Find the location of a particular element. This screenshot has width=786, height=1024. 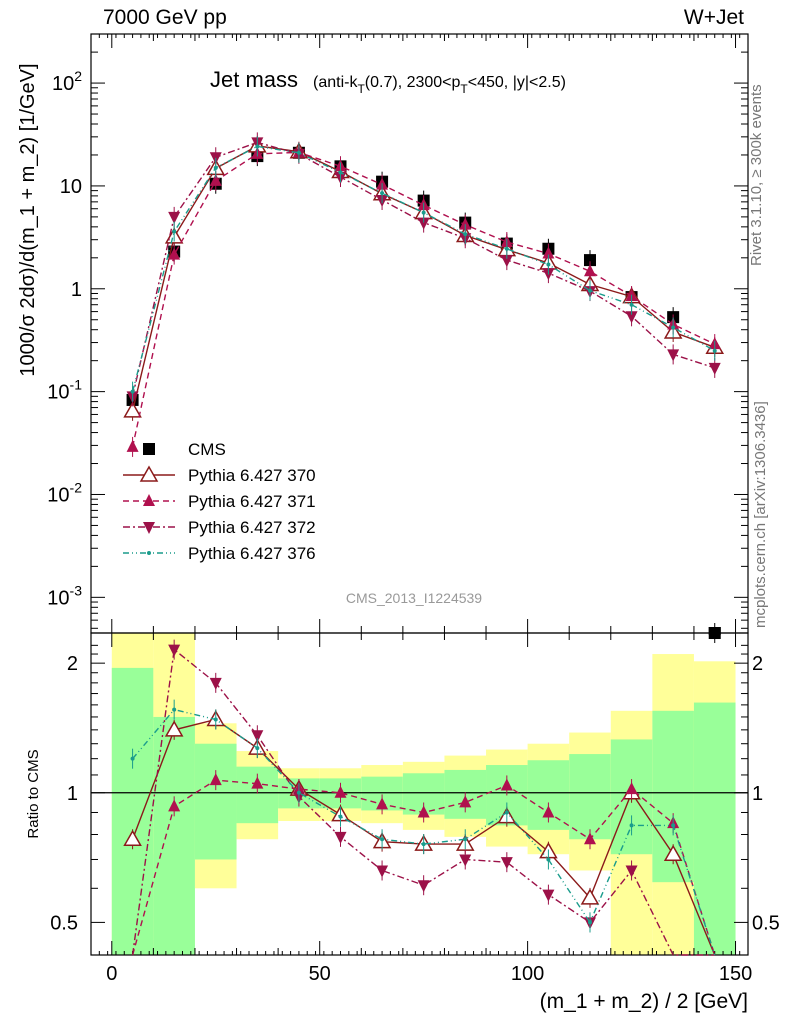

data-point-square-edge is located at coordinates (714, 631).